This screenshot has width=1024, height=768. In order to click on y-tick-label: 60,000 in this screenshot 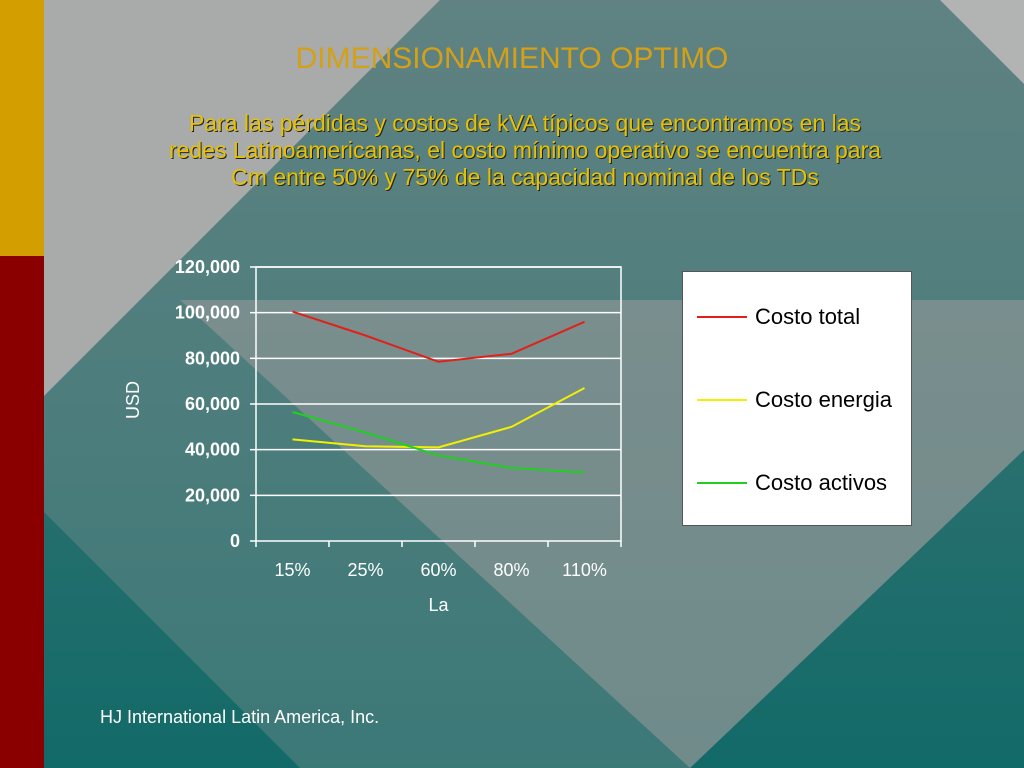, I will do `click(212, 404)`.